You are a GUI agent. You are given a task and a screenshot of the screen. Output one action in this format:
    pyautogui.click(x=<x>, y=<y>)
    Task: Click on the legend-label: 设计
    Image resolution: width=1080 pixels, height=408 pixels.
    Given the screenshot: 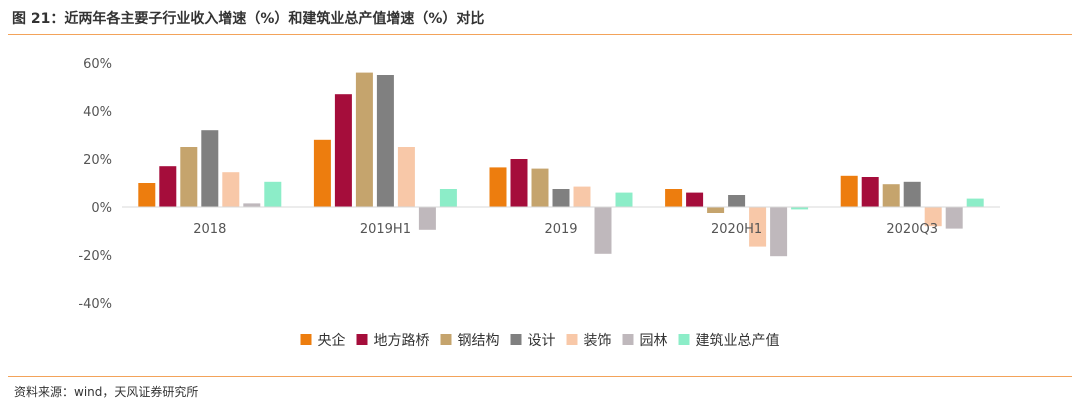 What is the action you would take?
    pyautogui.click(x=542, y=341)
    